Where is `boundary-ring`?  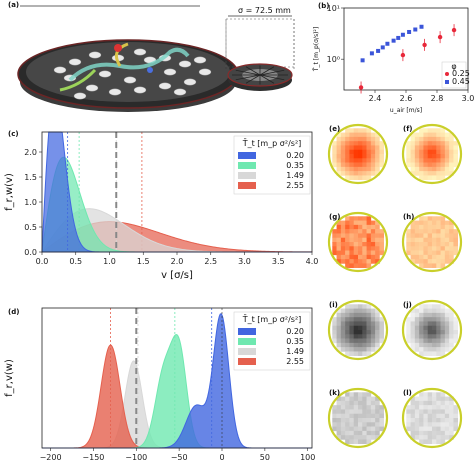 boundary-ring is located at coordinates (358, 154).